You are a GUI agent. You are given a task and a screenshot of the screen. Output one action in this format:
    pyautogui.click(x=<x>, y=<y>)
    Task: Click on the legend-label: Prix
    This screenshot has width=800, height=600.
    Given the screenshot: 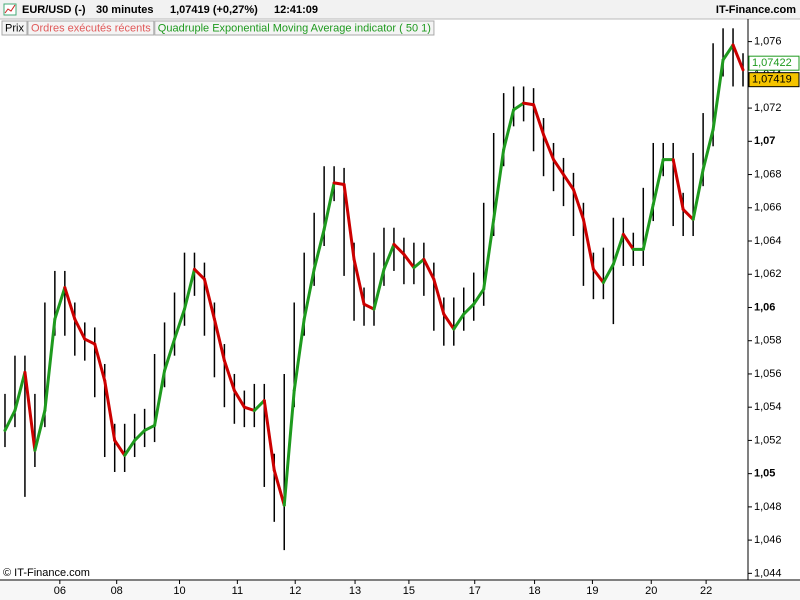 What is the action you would take?
    pyautogui.click(x=14, y=28)
    